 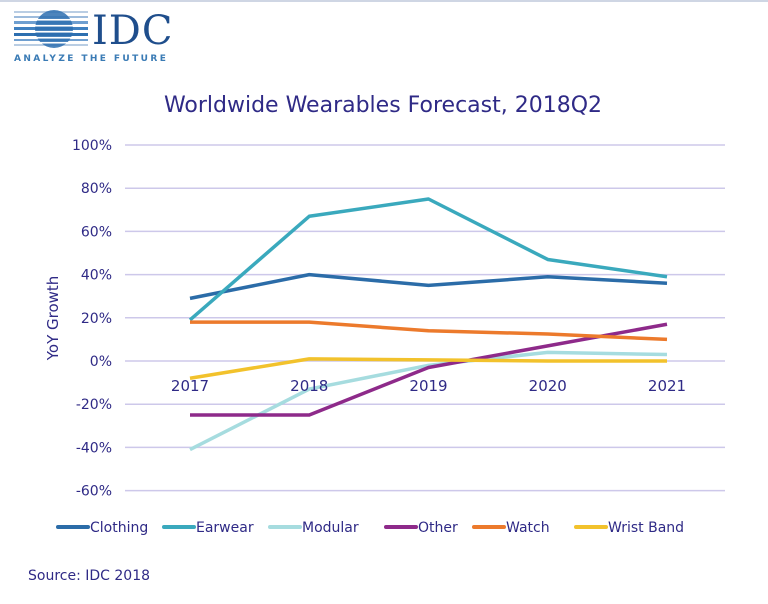 What do you see at coordinates (94, 448) in the screenshot?
I see `y-tick-label: -40%` at bounding box center [94, 448].